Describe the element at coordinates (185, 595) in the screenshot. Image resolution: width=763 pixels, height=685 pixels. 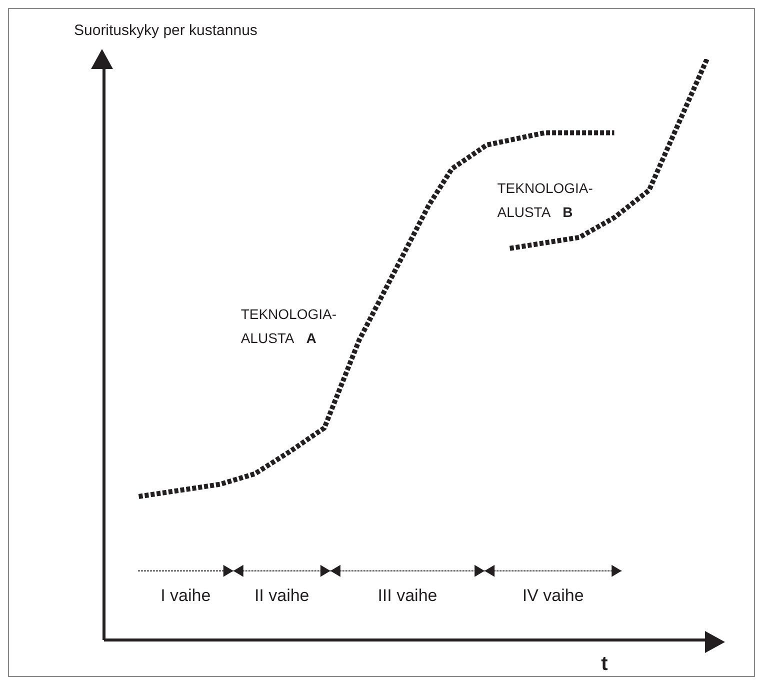
I see `annotation: I vaihe` at that location.